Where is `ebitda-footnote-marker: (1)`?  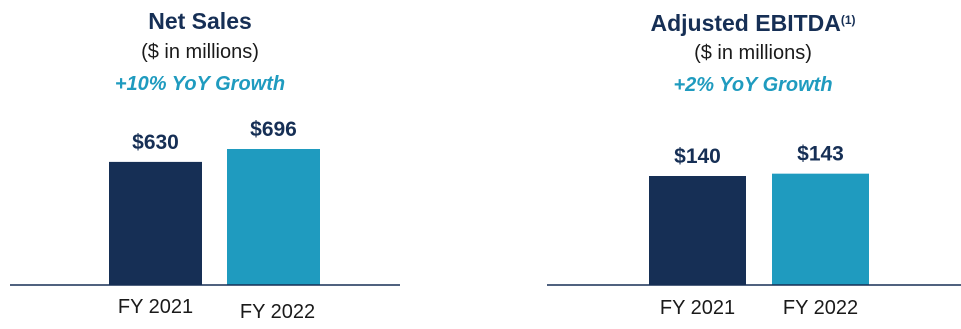
ebitda-footnote-marker: (1) is located at coordinates (848, 20).